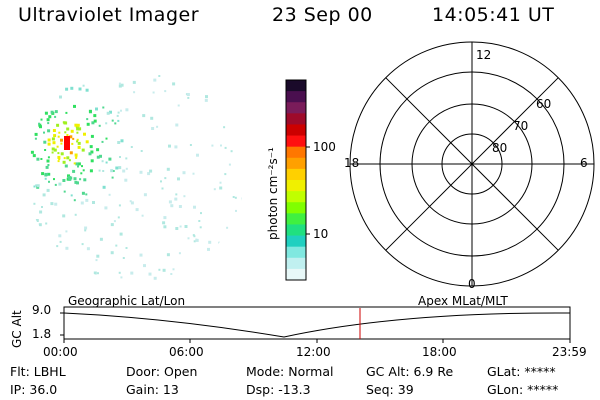 The height and width of the screenshot is (400, 600). What do you see at coordinates (439, 352) in the screenshot?
I see `x-tick-1800: 18:00` at bounding box center [439, 352].